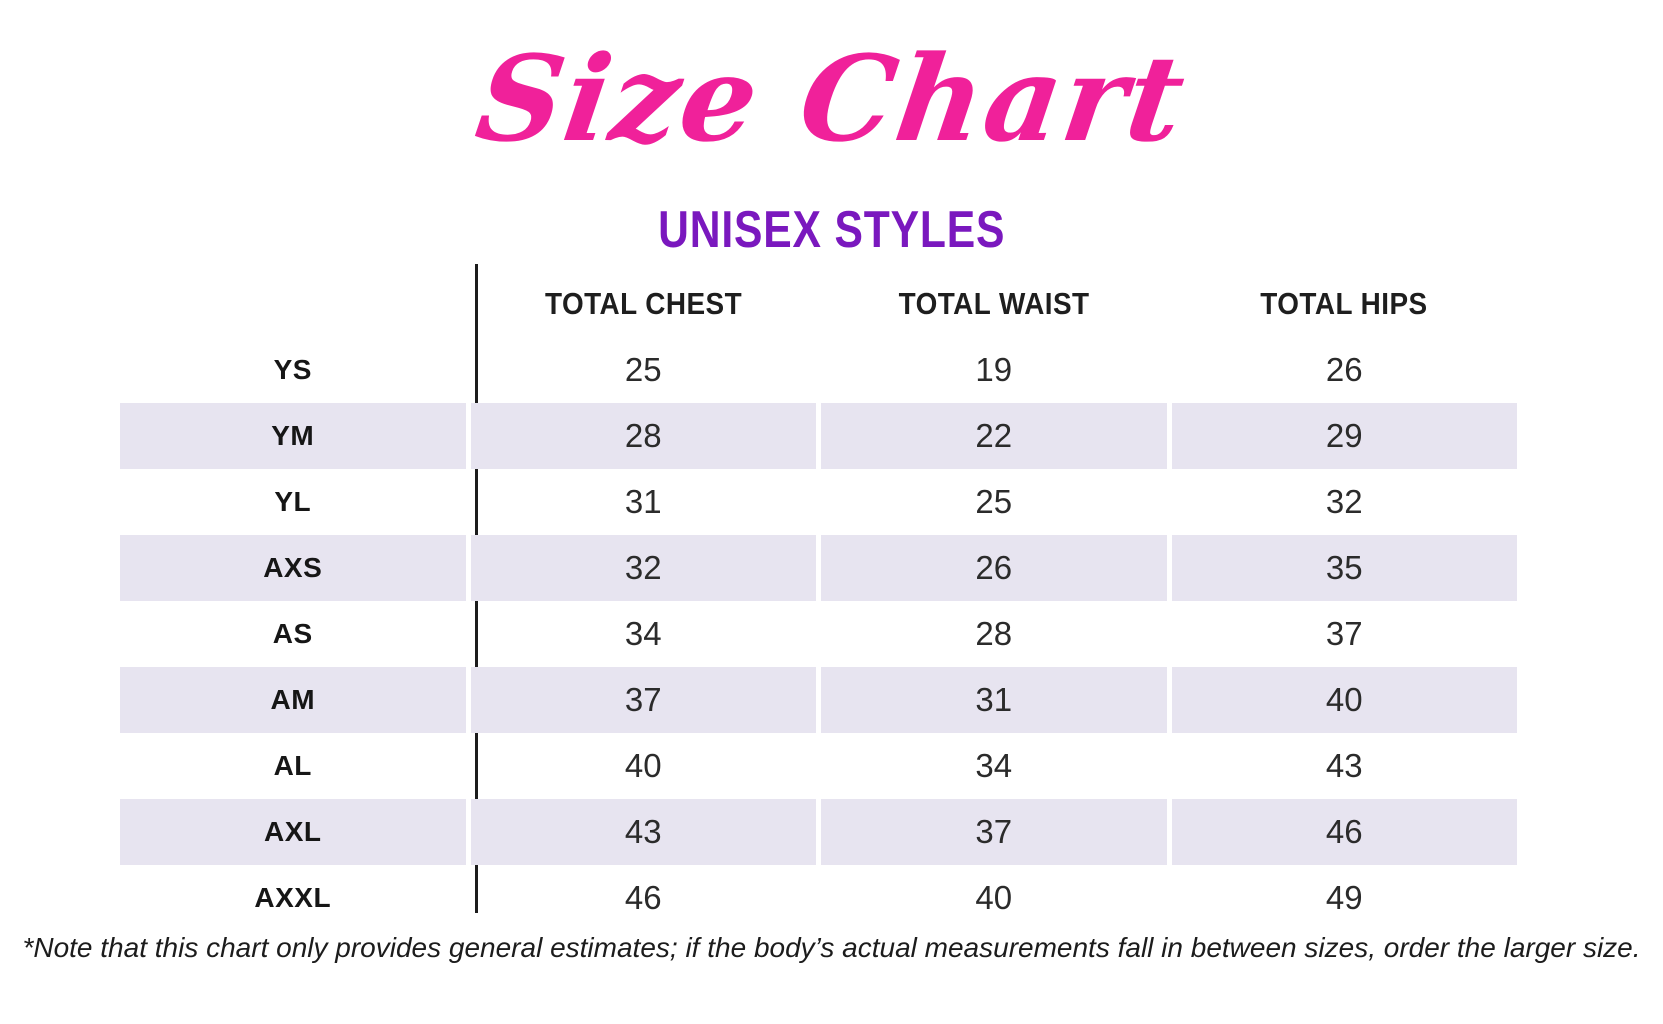 This screenshot has height=1024, width=1663. I want to click on header-cell-total-waist: TOTAL WAIST, so click(994, 304).